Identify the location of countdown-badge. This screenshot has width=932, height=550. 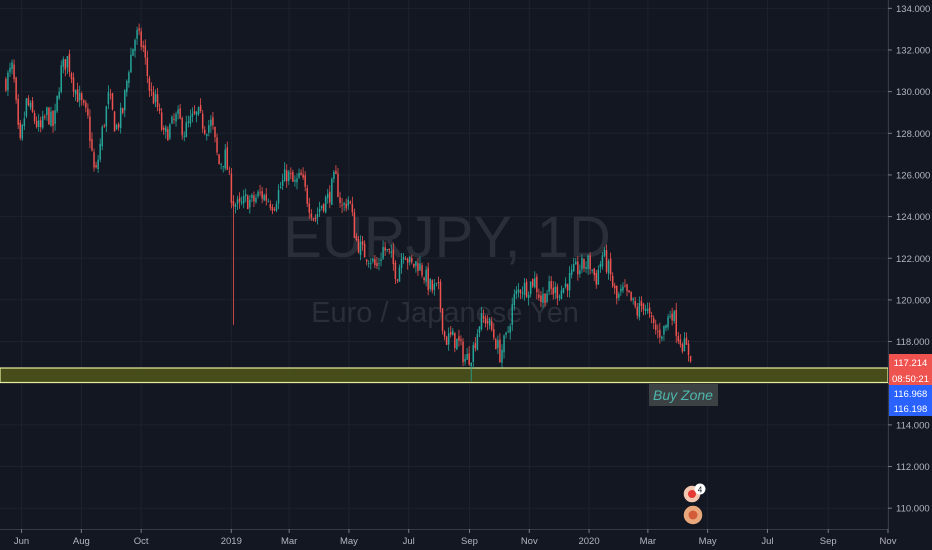
(910, 378).